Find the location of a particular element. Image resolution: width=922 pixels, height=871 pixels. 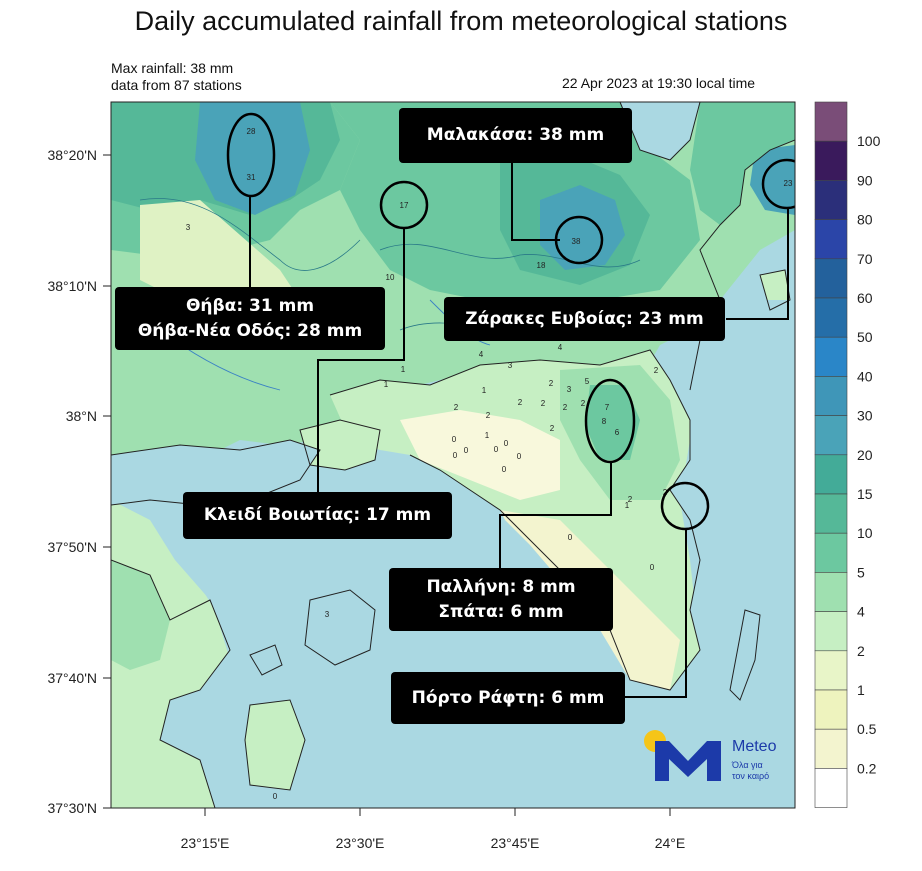

station-value: 10 is located at coordinates (390, 277).